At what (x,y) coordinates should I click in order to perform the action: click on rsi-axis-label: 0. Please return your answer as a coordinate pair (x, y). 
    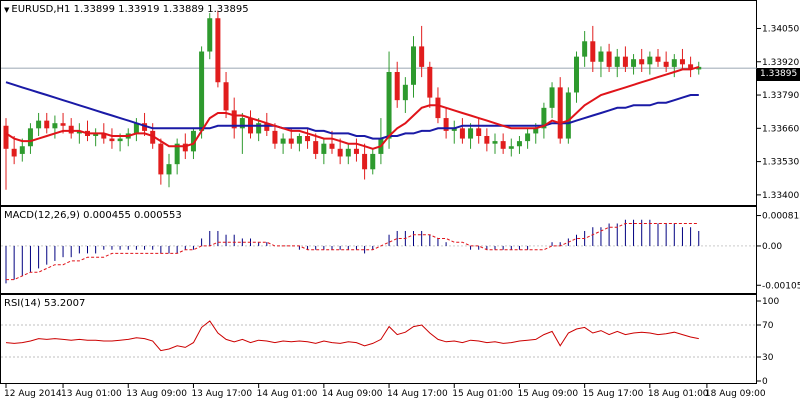
    Looking at the image, I should click on (765, 382).